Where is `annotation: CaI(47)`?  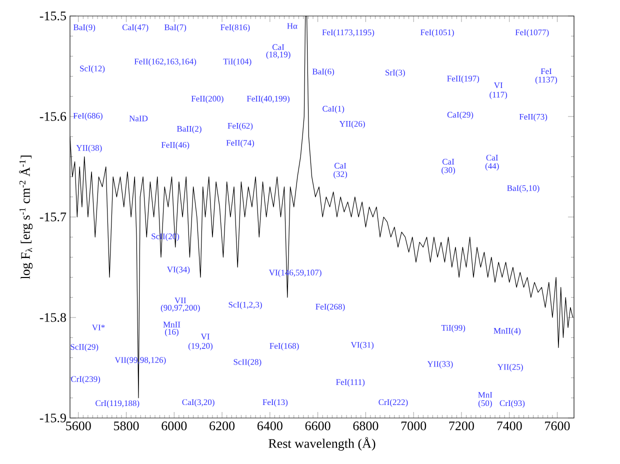 annotation: CaI(47) is located at coordinates (135, 28).